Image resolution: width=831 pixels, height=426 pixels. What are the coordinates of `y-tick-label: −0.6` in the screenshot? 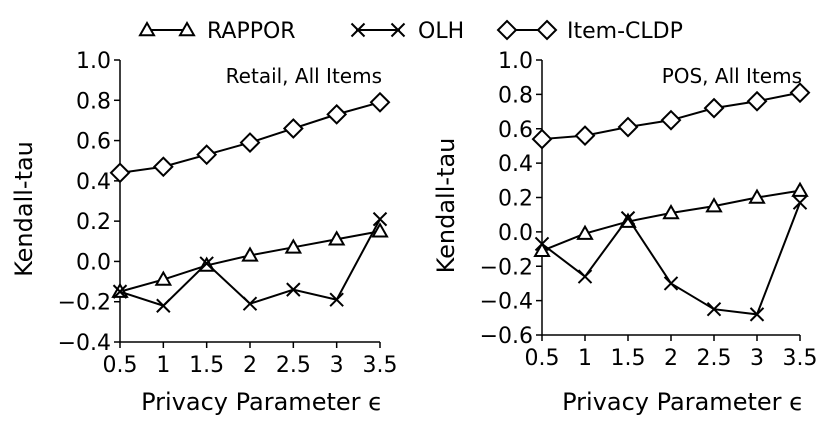 It's located at (506, 336).